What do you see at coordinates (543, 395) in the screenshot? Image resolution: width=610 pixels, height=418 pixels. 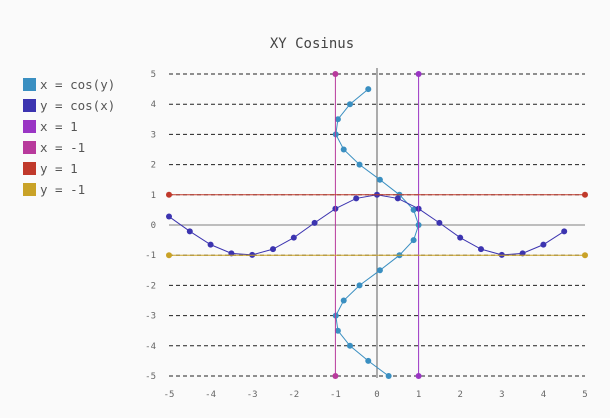 I see `x-tick-label: 4` at bounding box center [543, 395].